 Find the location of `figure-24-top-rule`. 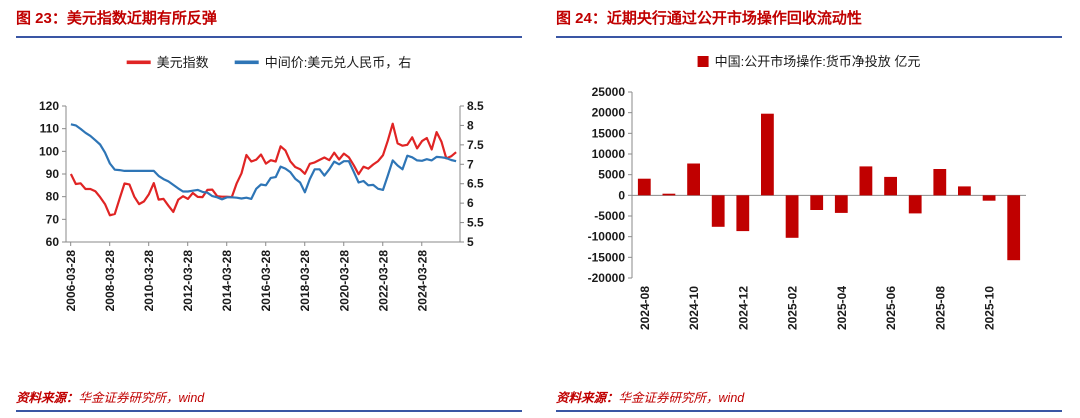

figure-24-top-rule is located at coordinates (809, 36).